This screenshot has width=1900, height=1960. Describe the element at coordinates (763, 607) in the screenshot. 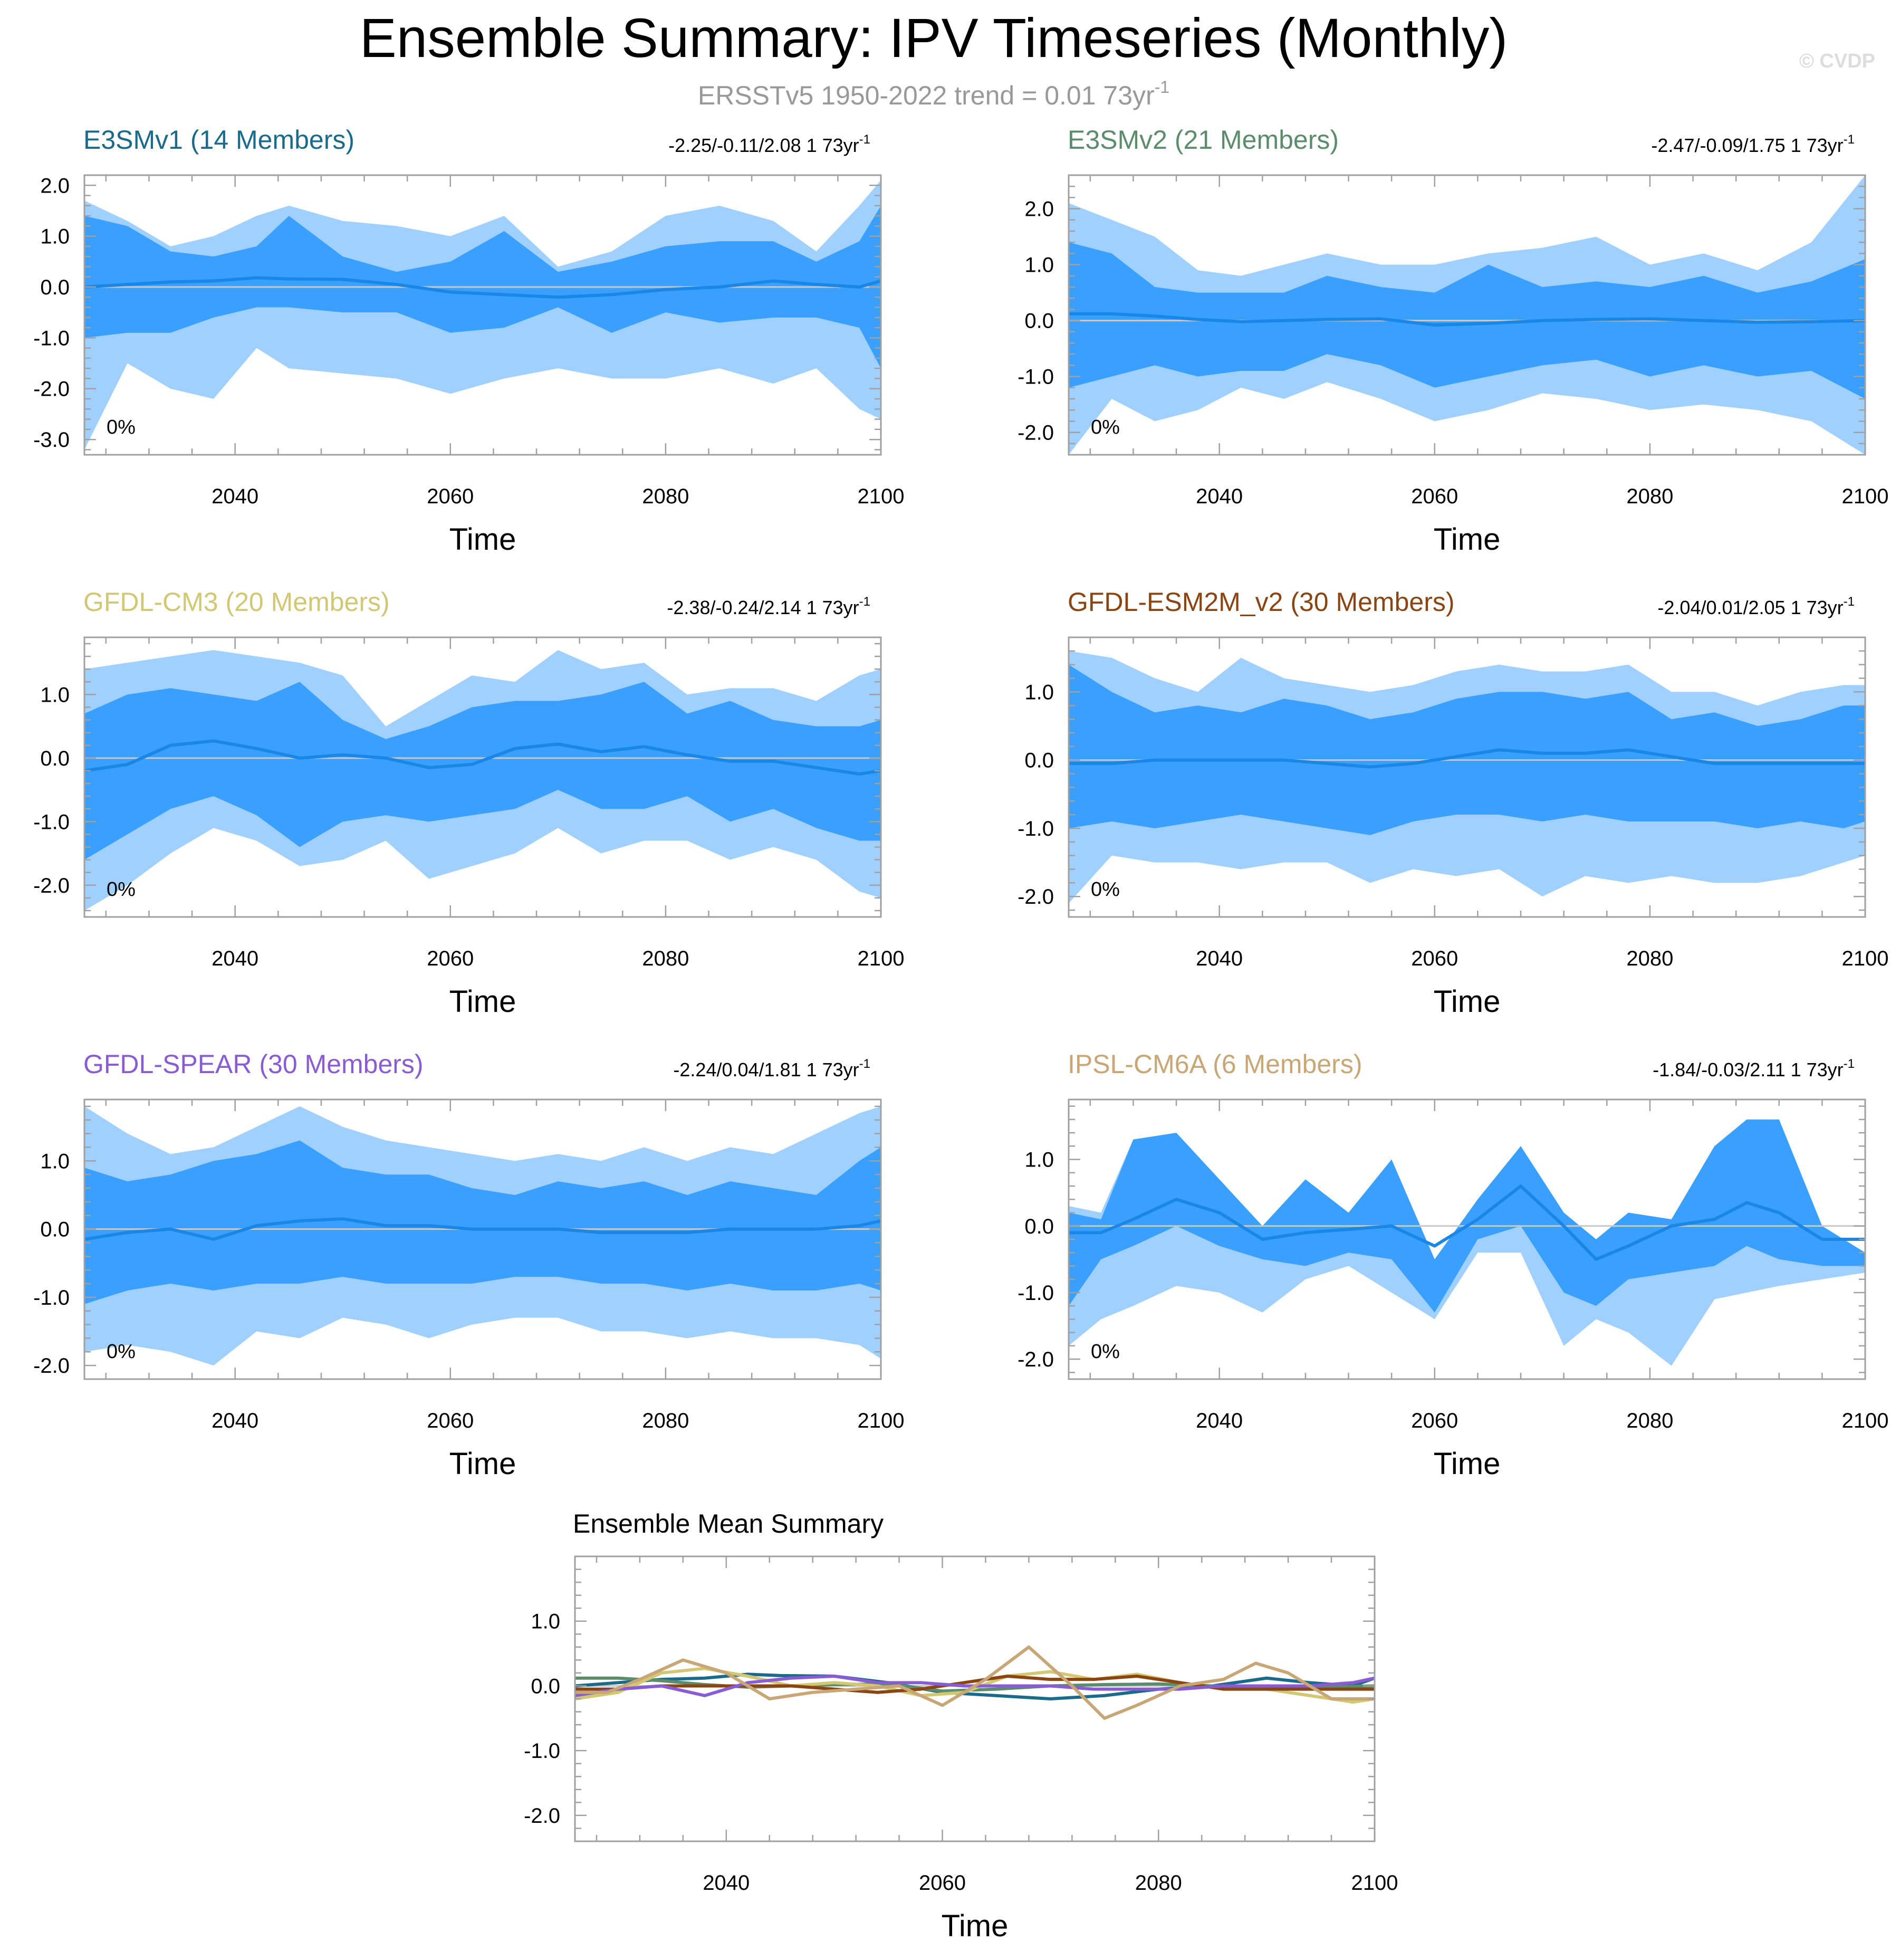

I see `stats-text: -2.38/-0.24/2.14 1 73yr` at that location.